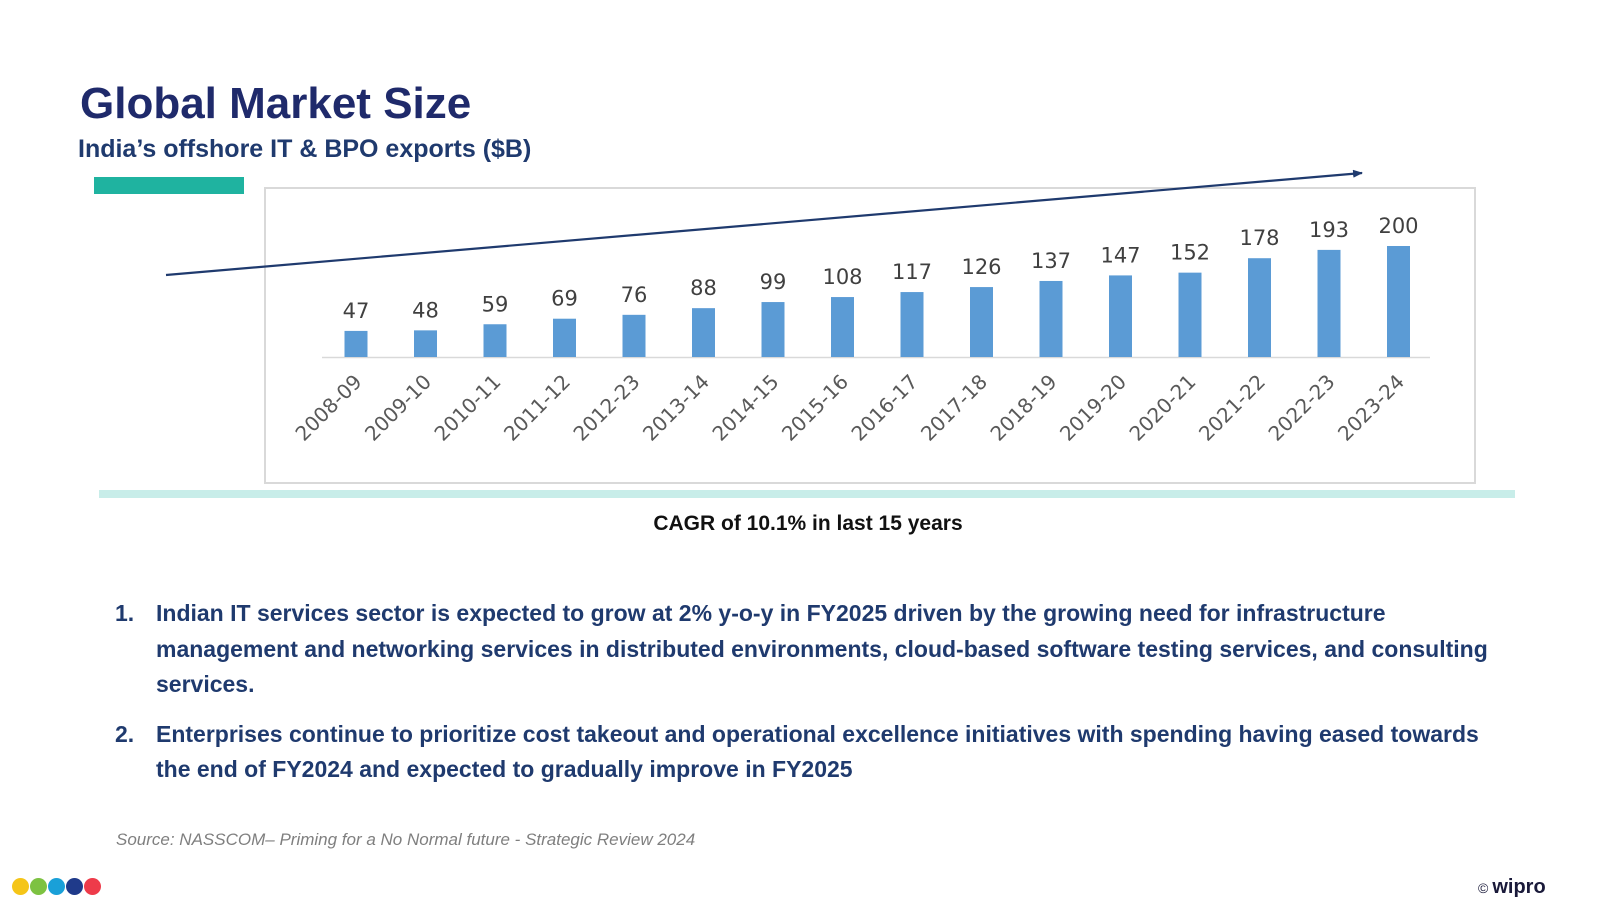 Image resolution: width=1600 pixels, height=900 pixels. I want to click on x-tick-label: 2020-21, so click(1162, 408).